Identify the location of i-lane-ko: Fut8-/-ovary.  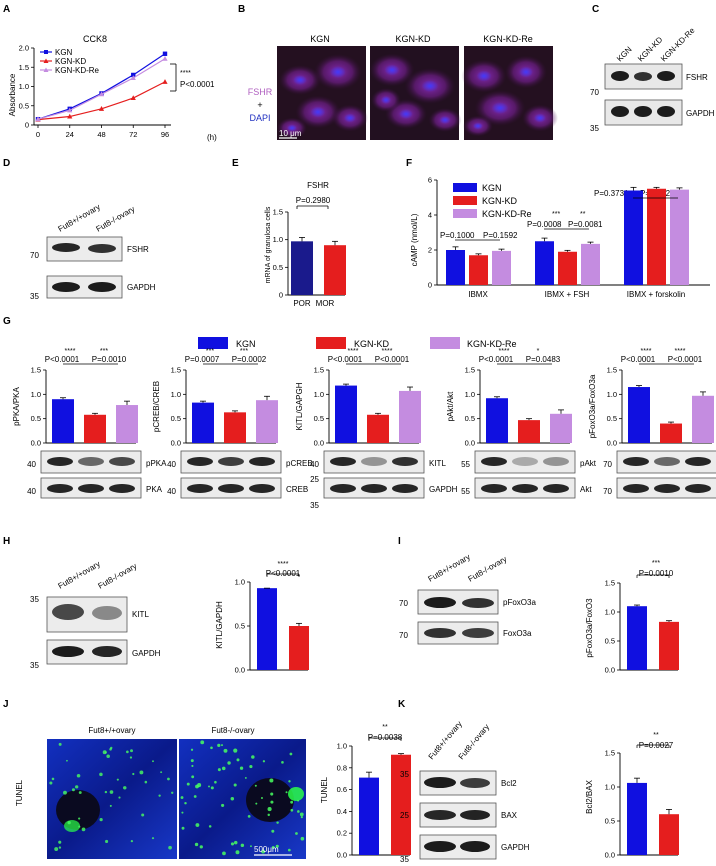
(488, 568).